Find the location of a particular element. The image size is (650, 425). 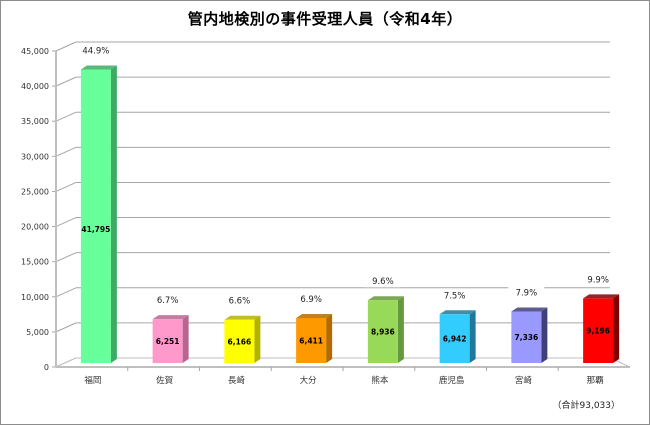

svg-text: 那覇 is located at coordinates (596, 381).